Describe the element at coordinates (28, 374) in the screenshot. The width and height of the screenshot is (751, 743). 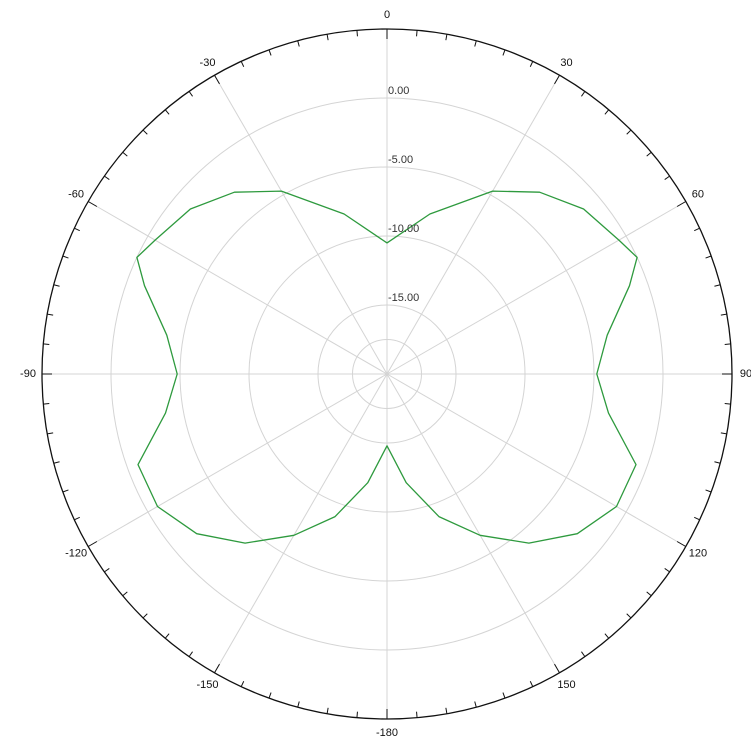
I see `angle-tick-label: -90` at that location.